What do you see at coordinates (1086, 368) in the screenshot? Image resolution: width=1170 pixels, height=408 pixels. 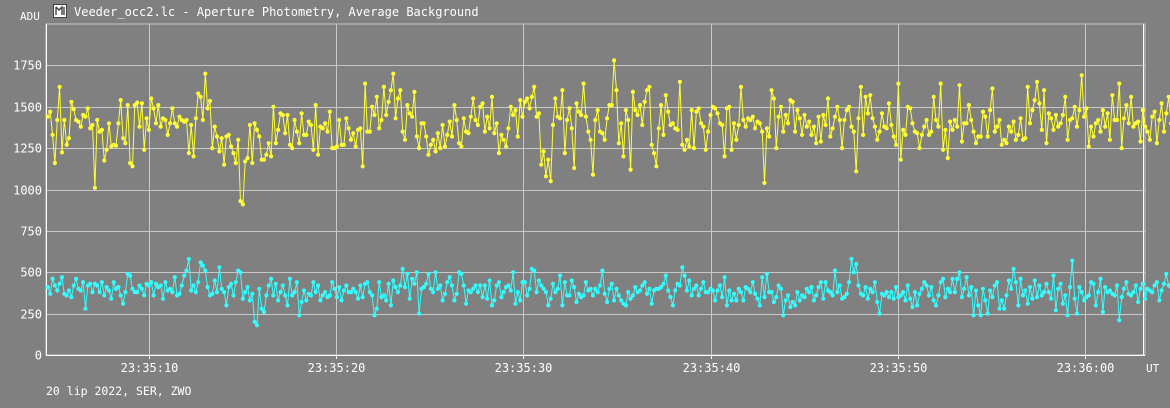 I see `x-tick-label: 23:36:00` at bounding box center [1086, 368].